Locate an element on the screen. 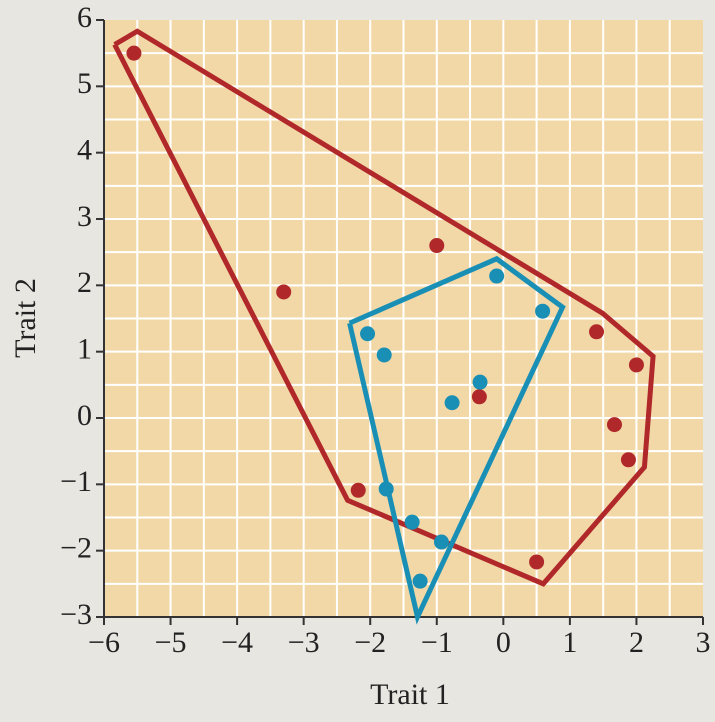  x-tick-label: 3 is located at coordinates (703, 642).